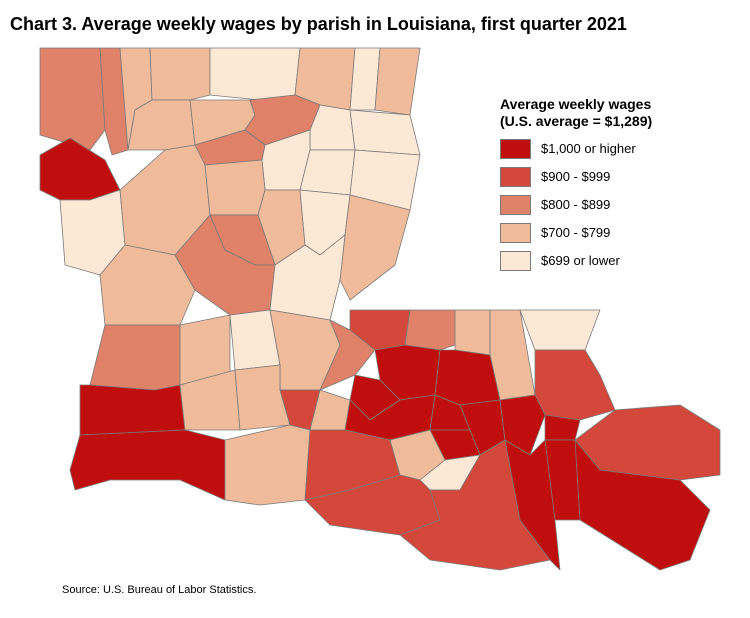 This screenshot has width=750, height=618. I want to click on parish-madison, so click(385, 132).